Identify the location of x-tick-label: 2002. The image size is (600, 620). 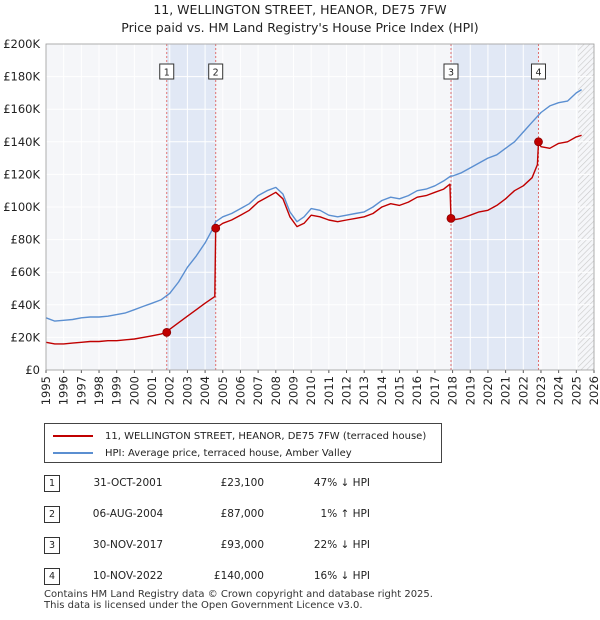
(170, 390).